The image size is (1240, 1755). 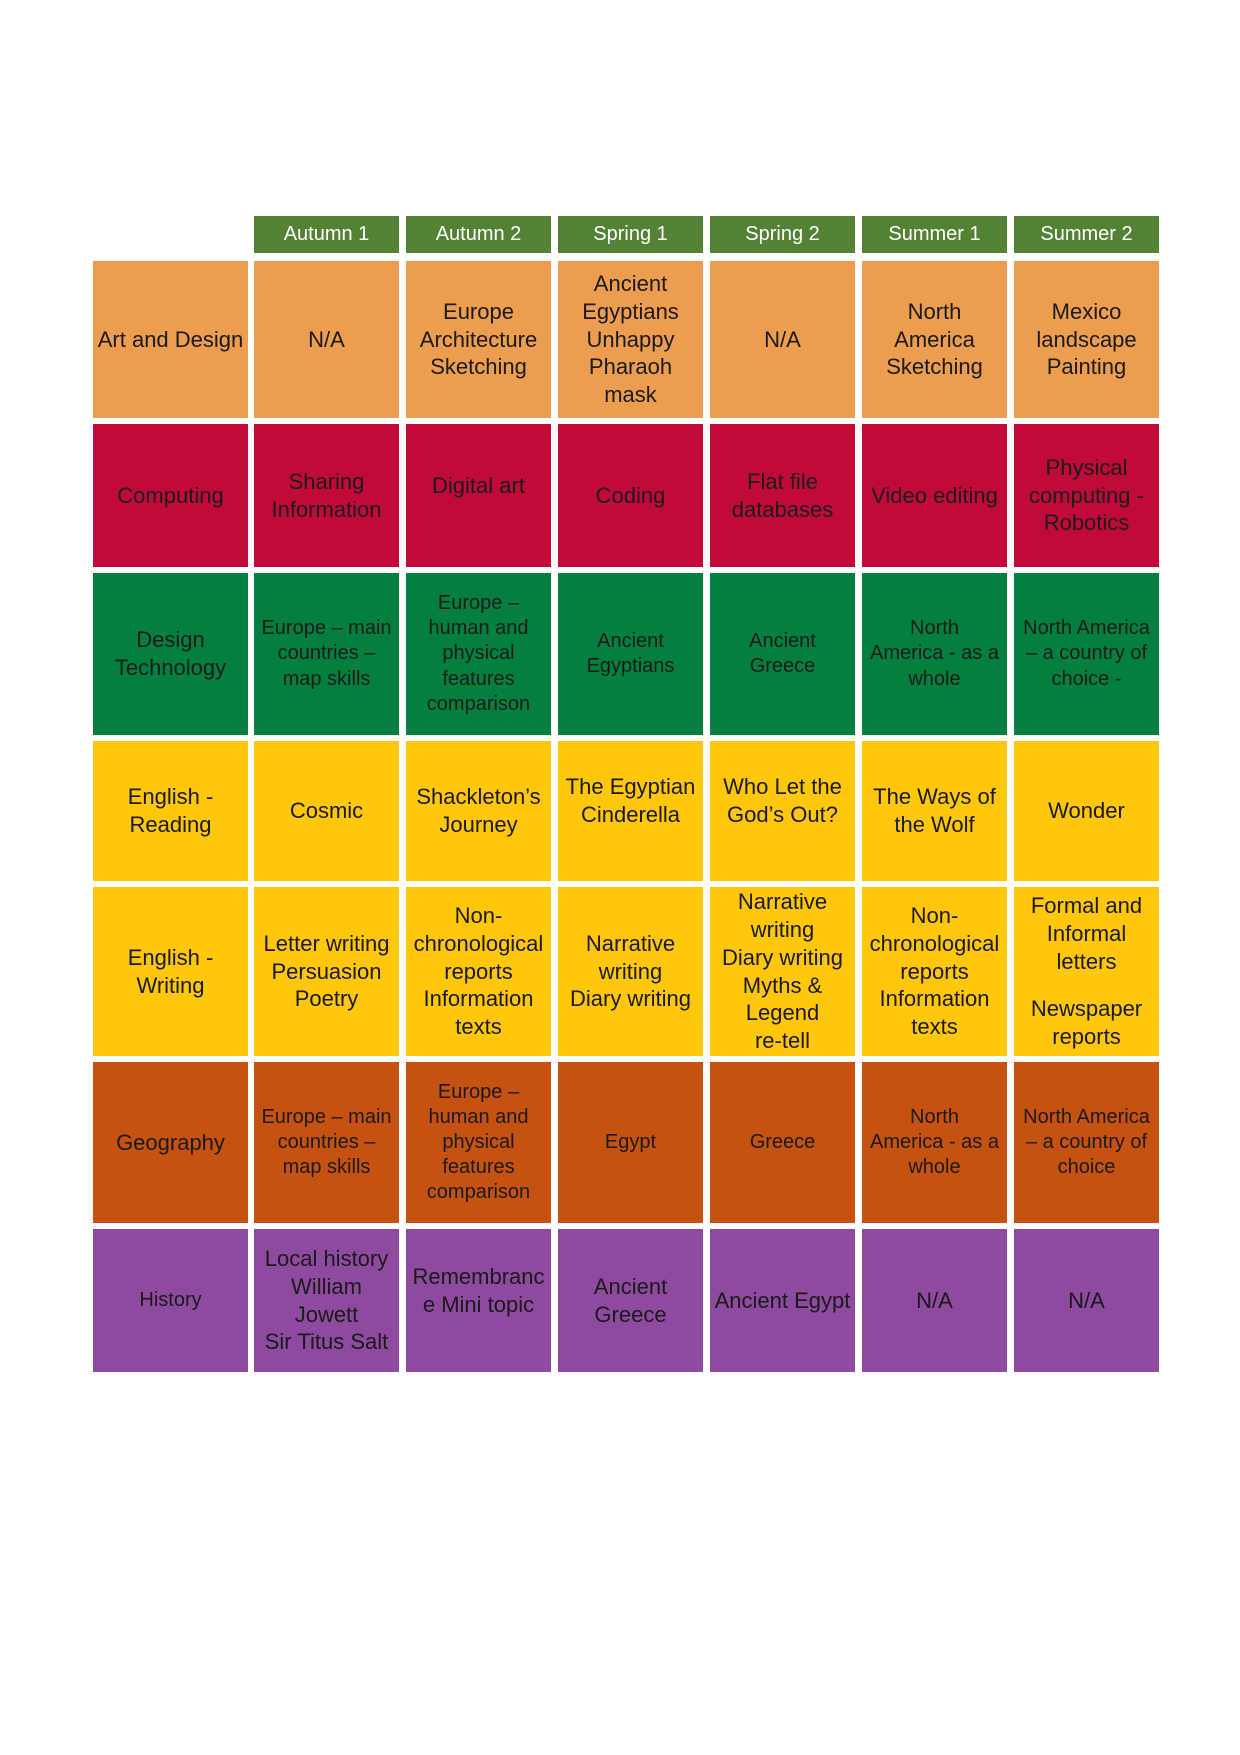 I want to click on cell-text-line: human and, so click(x=478, y=628).